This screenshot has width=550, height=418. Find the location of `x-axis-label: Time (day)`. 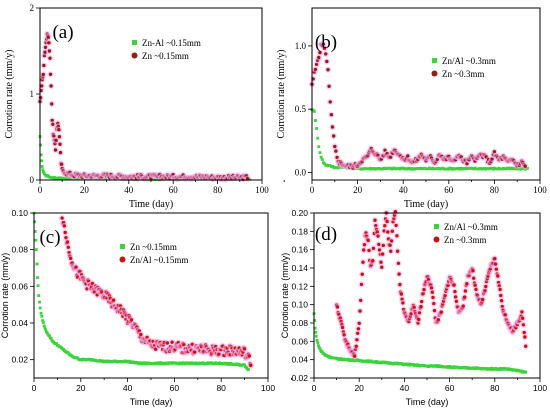

x-axis-label: Time (day) is located at coordinates (151, 204).